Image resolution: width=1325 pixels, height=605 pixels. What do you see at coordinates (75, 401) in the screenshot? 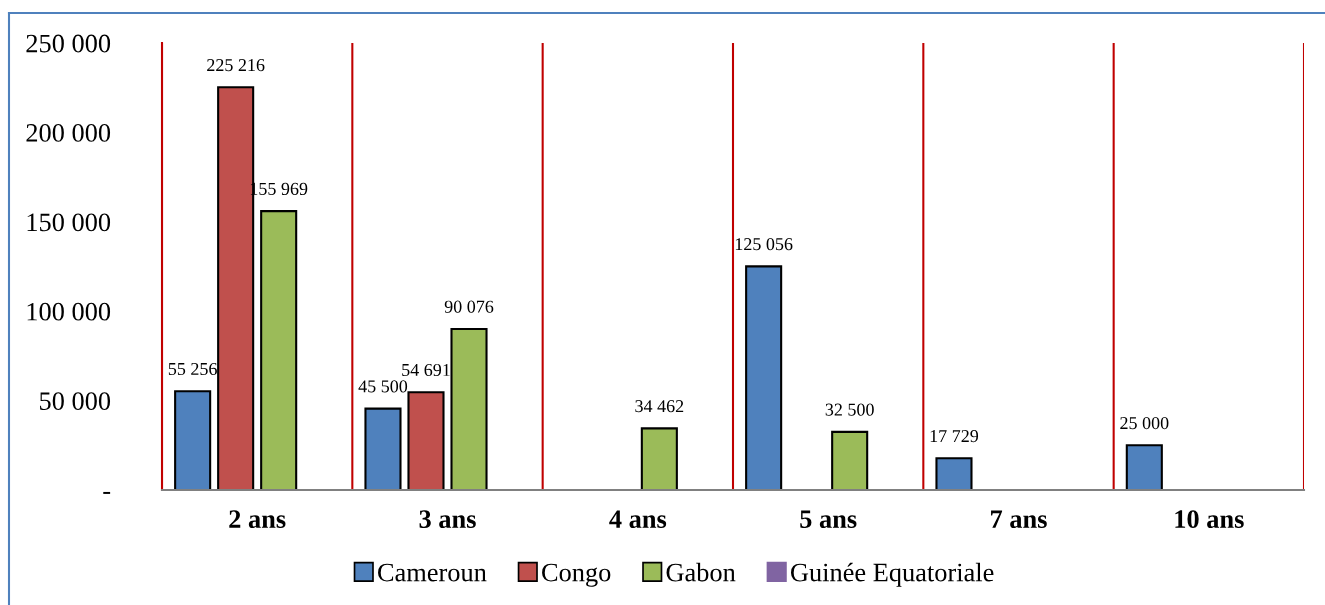
I see `y-tick-label: 50 000` at bounding box center [75, 401].